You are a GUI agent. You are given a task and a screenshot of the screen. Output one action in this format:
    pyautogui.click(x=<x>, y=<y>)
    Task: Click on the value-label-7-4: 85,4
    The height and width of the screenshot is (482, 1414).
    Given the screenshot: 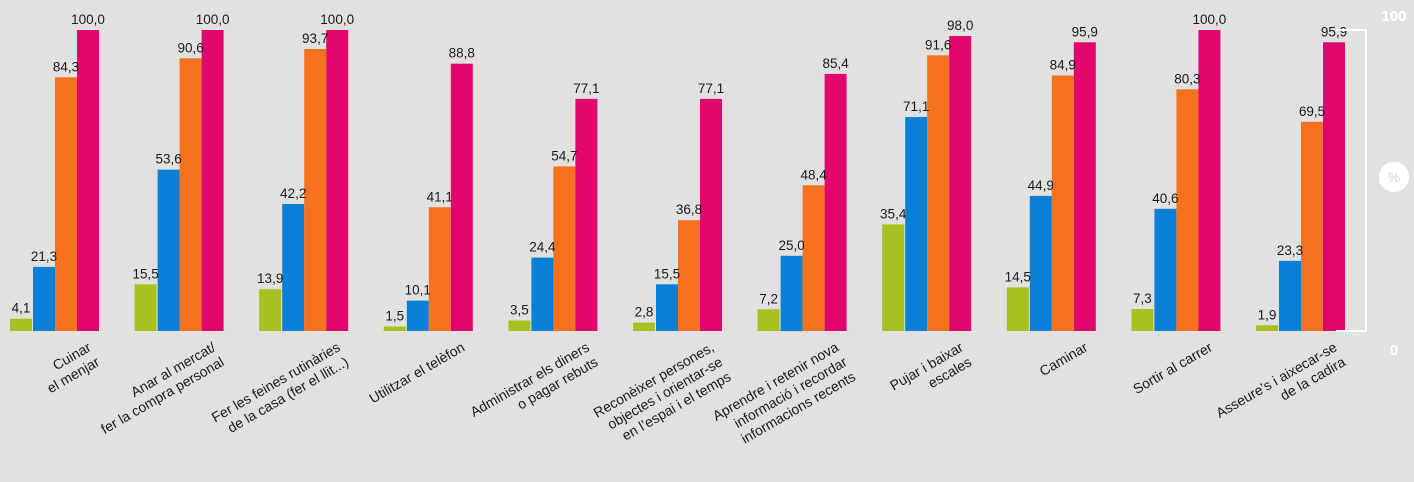 What is the action you would take?
    pyautogui.click(x=835, y=63)
    